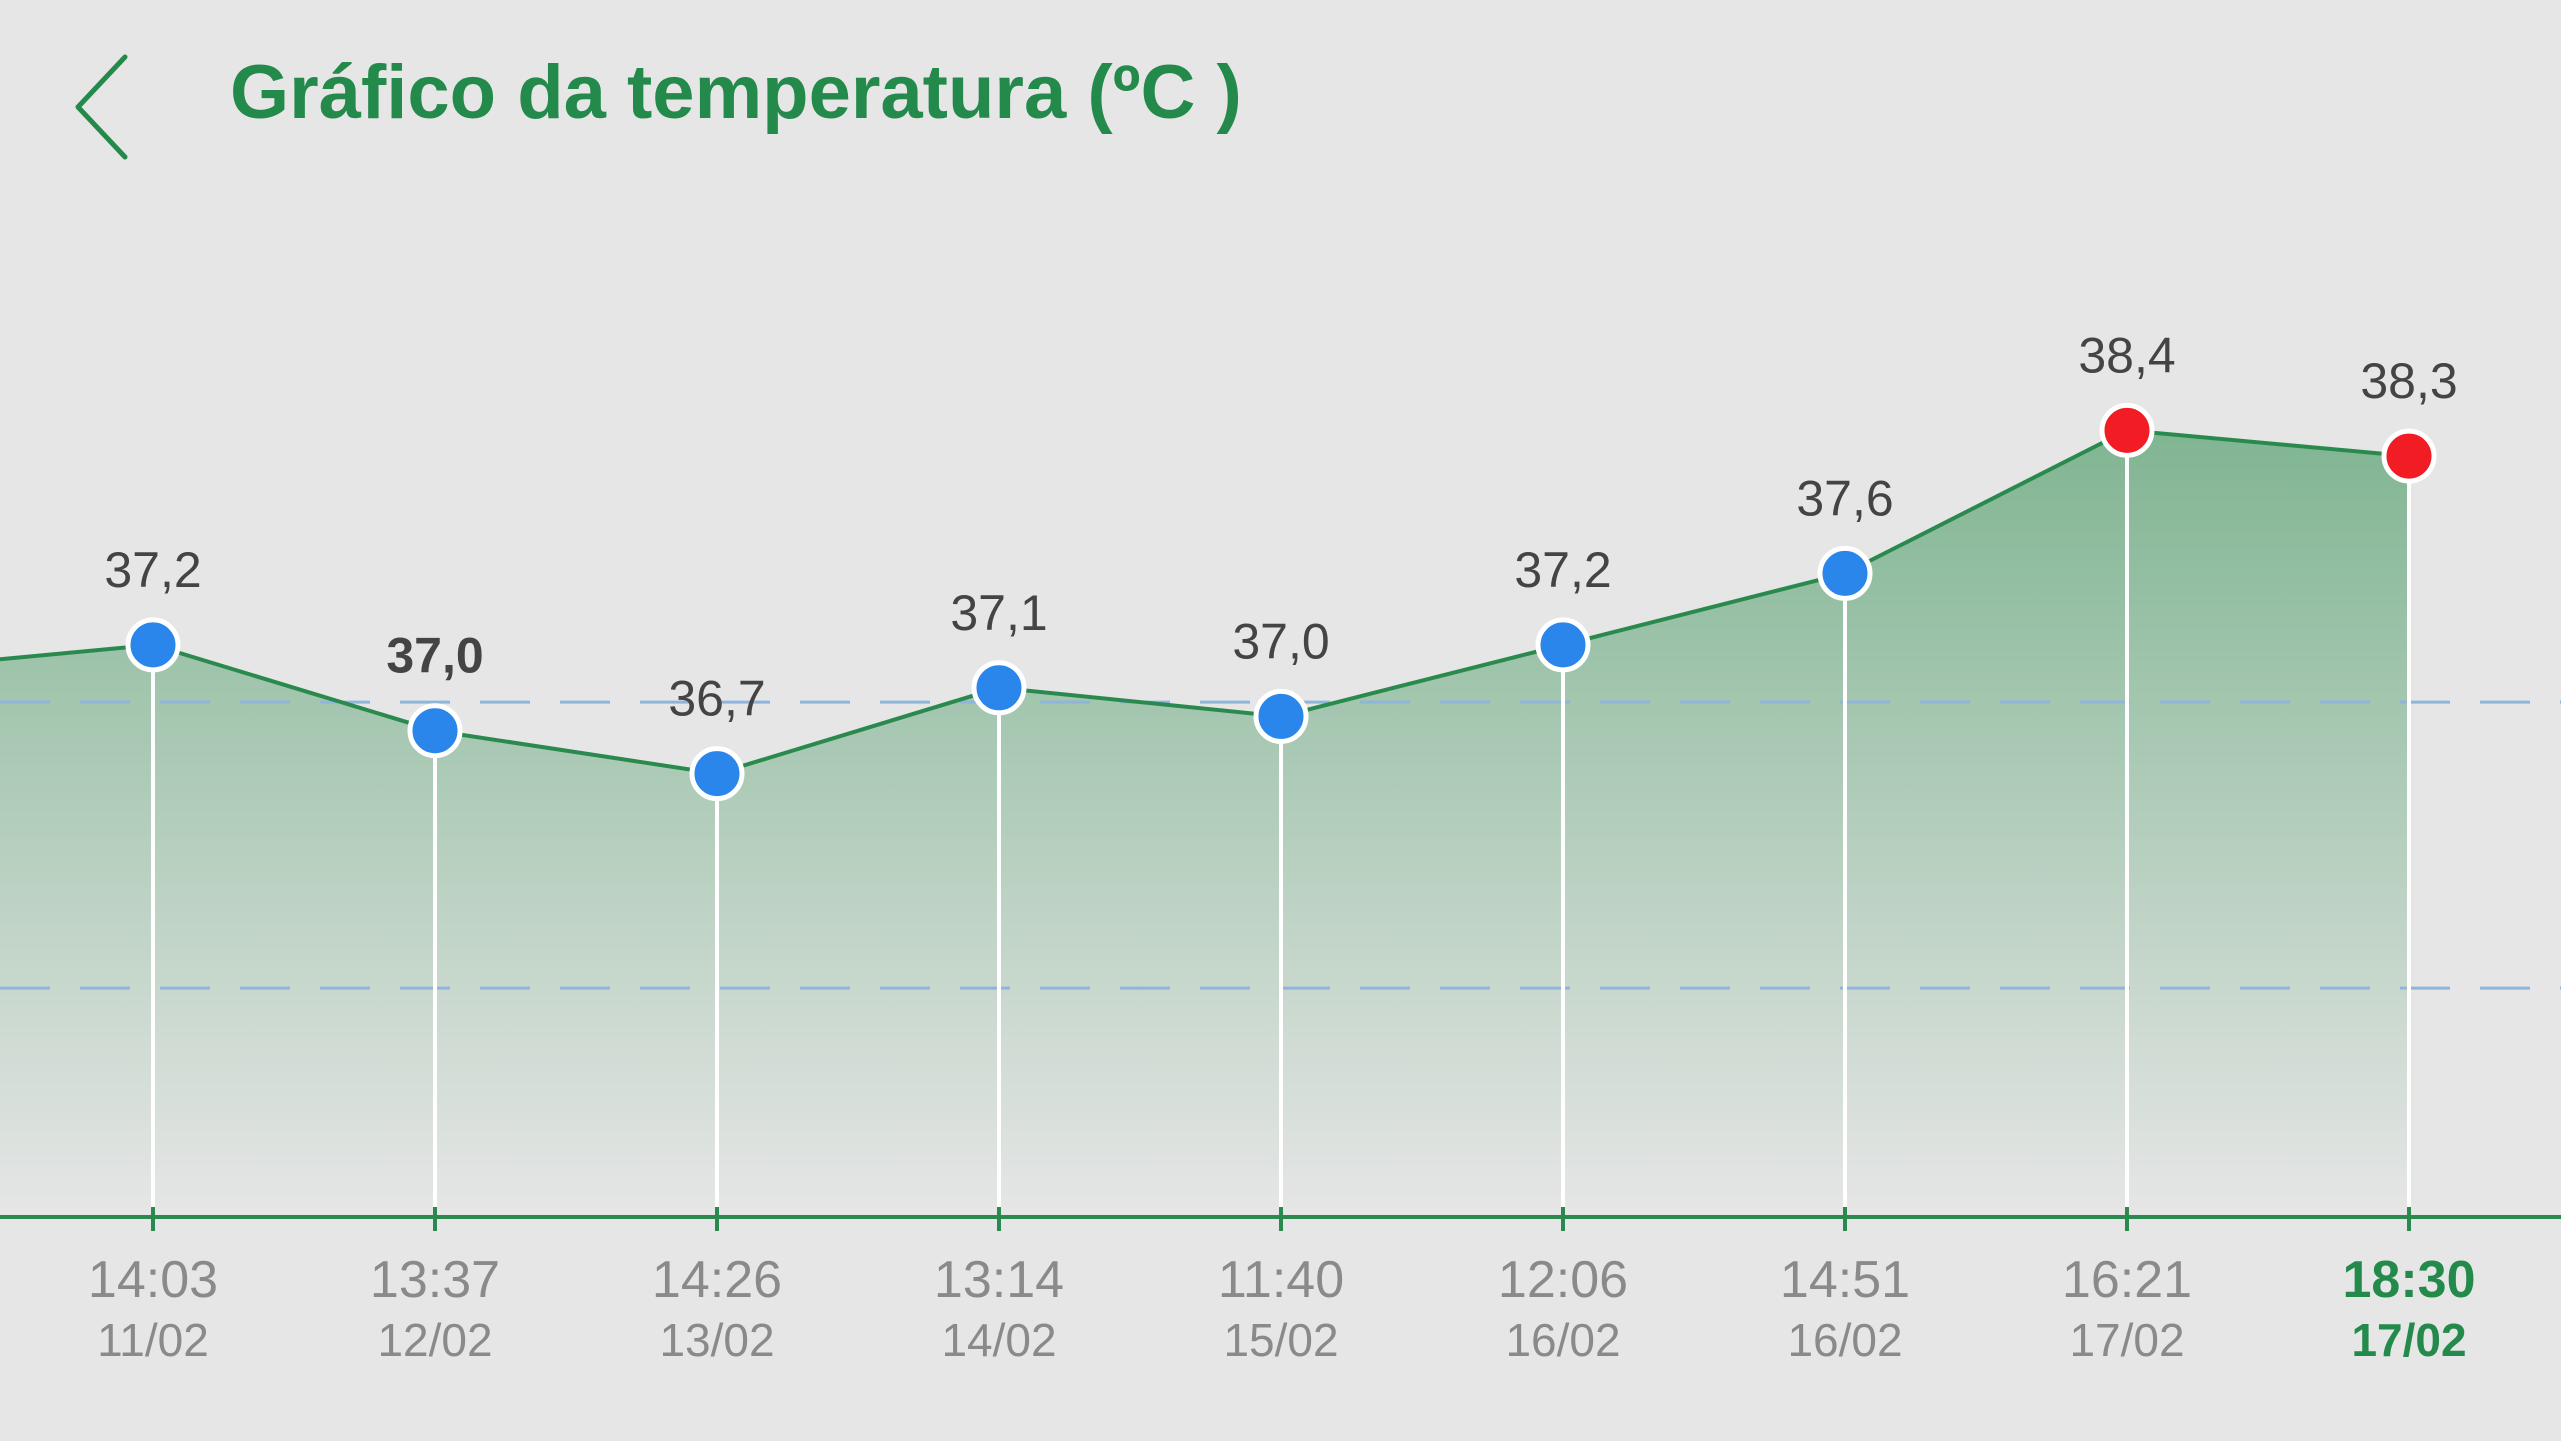 This screenshot has width=2561, height=1441. I want to click on x-tick-label-time: 14:26, so click(717, 1280).